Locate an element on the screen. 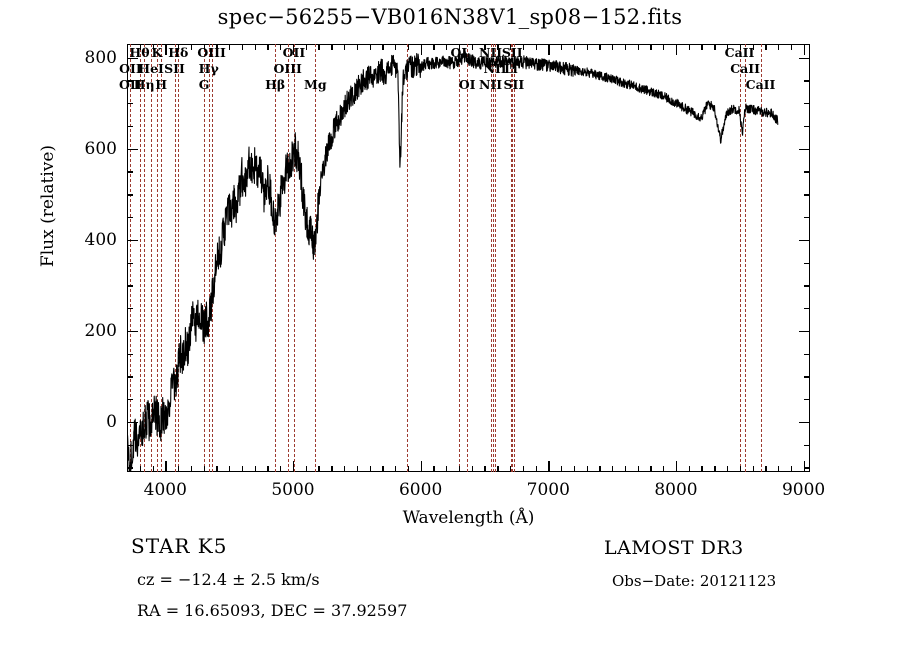 The width and height of the screenshot is (900, 649). spectral-line-label: OI is located at coordinates (459, 52).